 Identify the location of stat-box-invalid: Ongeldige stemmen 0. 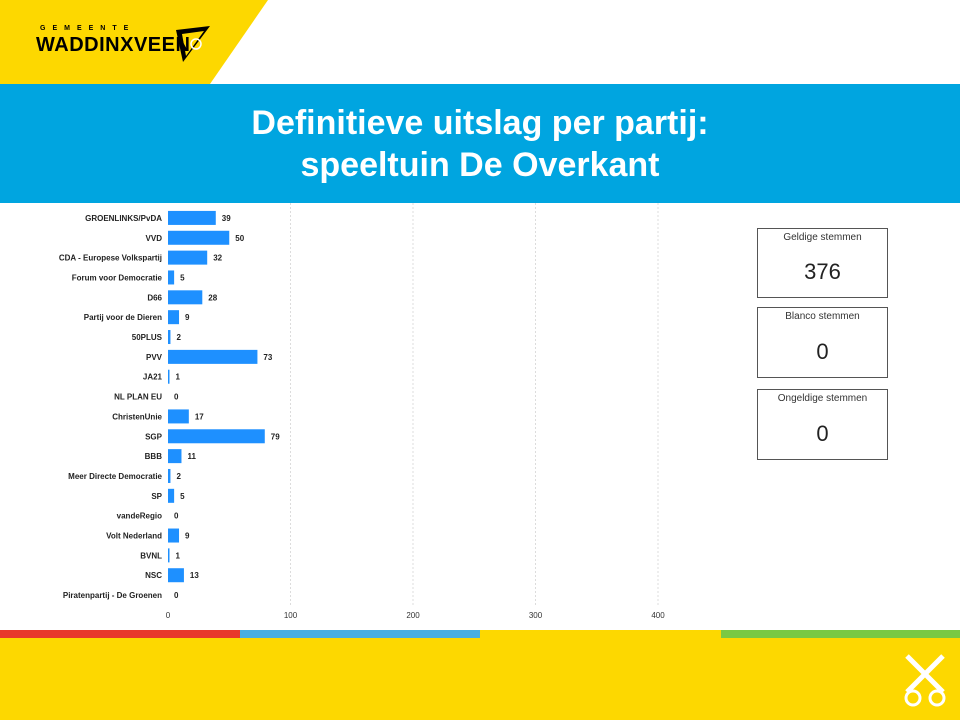
(822, 424).